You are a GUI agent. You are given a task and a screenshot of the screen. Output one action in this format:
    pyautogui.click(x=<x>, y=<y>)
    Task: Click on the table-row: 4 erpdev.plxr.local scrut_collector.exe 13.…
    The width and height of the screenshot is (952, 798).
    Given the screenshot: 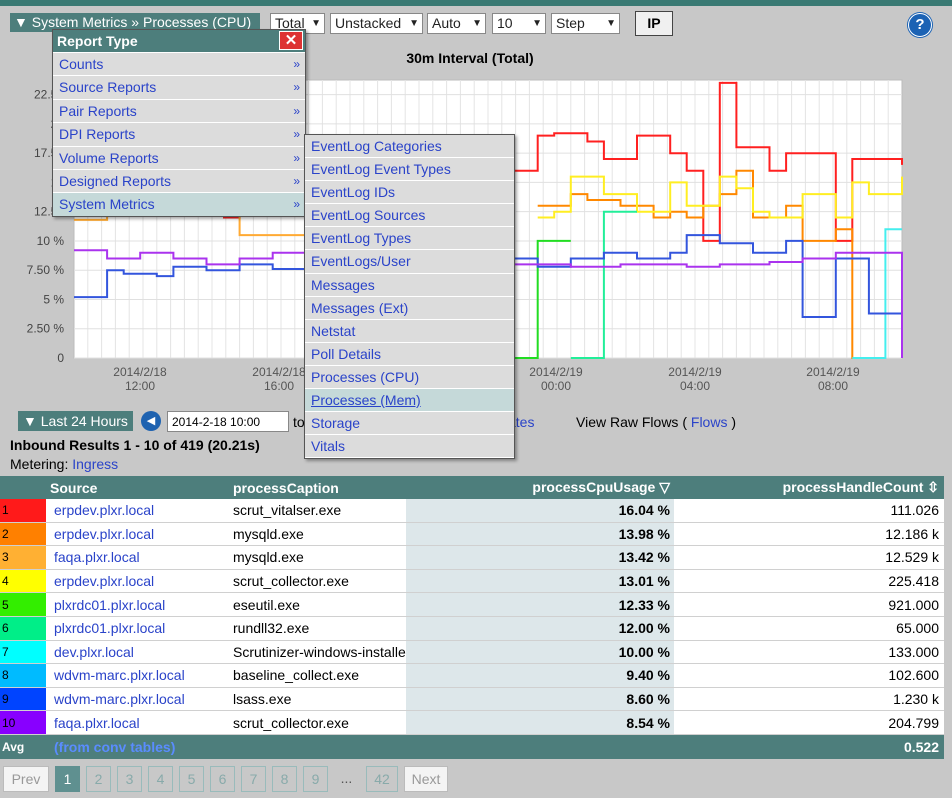 What is the action you would take?
    pyautogui.click(x=472, y=581)
    